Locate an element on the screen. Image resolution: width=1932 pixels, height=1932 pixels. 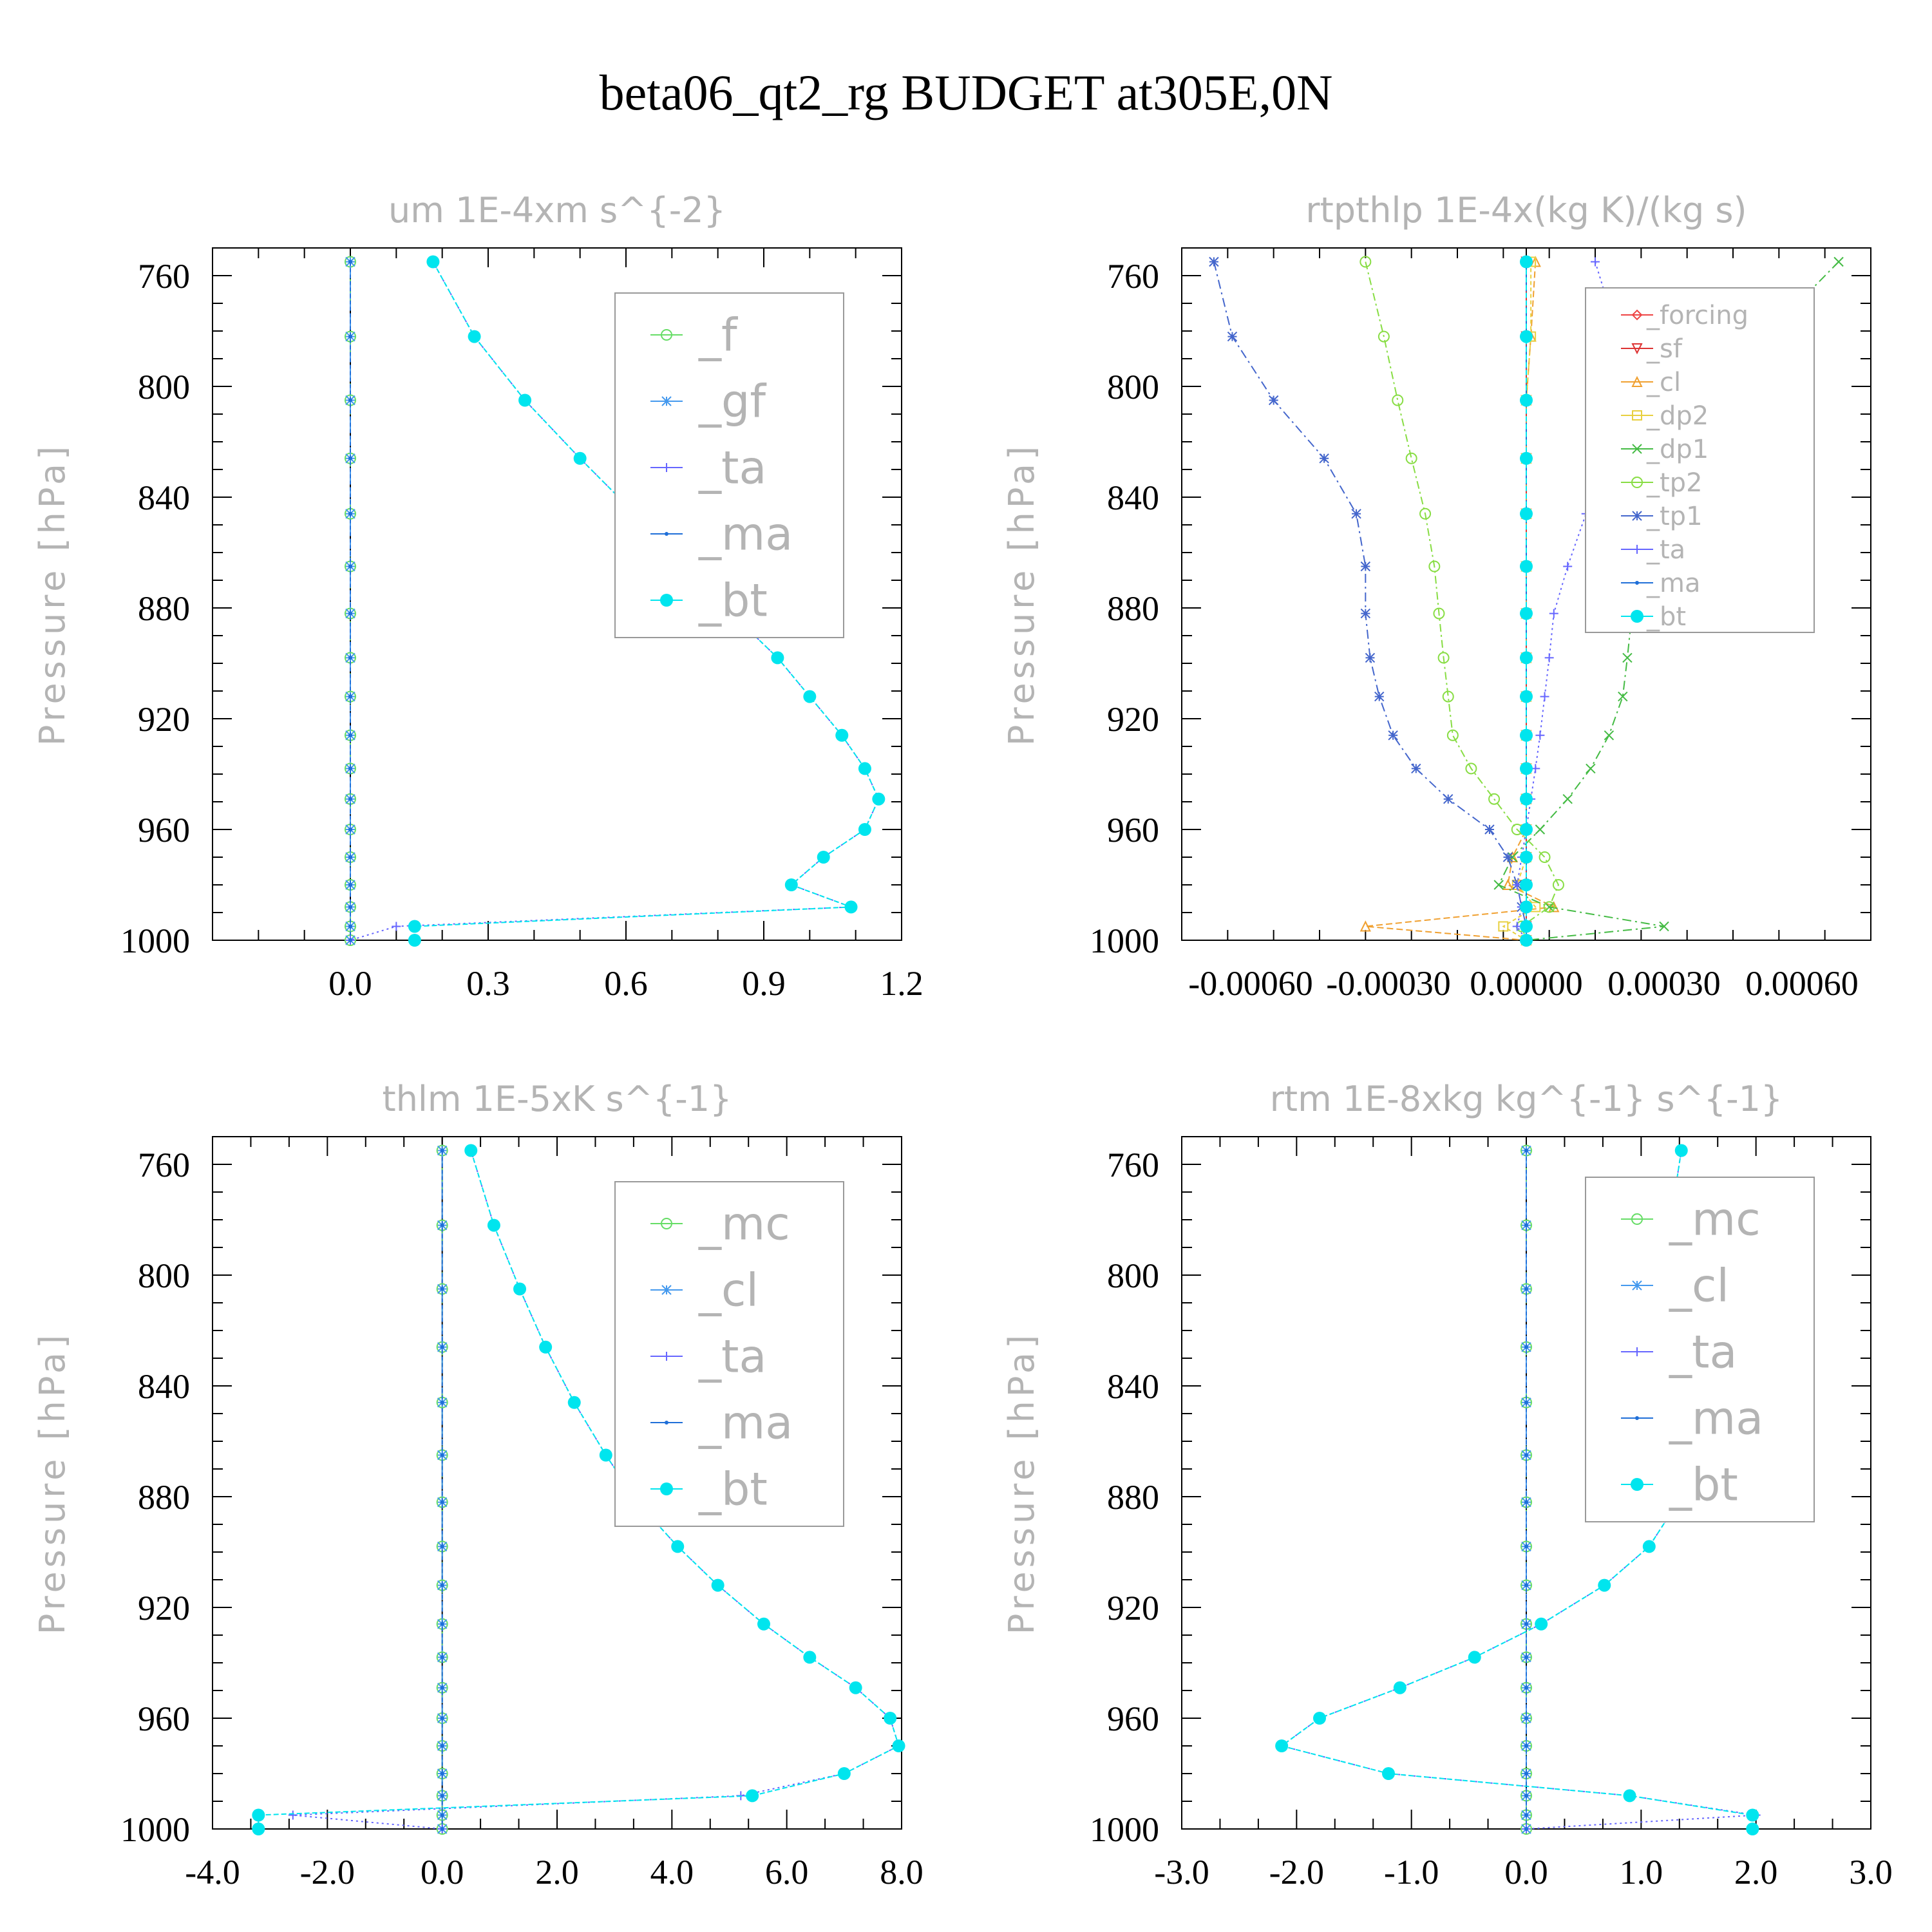
x-tick-label: 3.0 is located at coordinates (1871, 1872).